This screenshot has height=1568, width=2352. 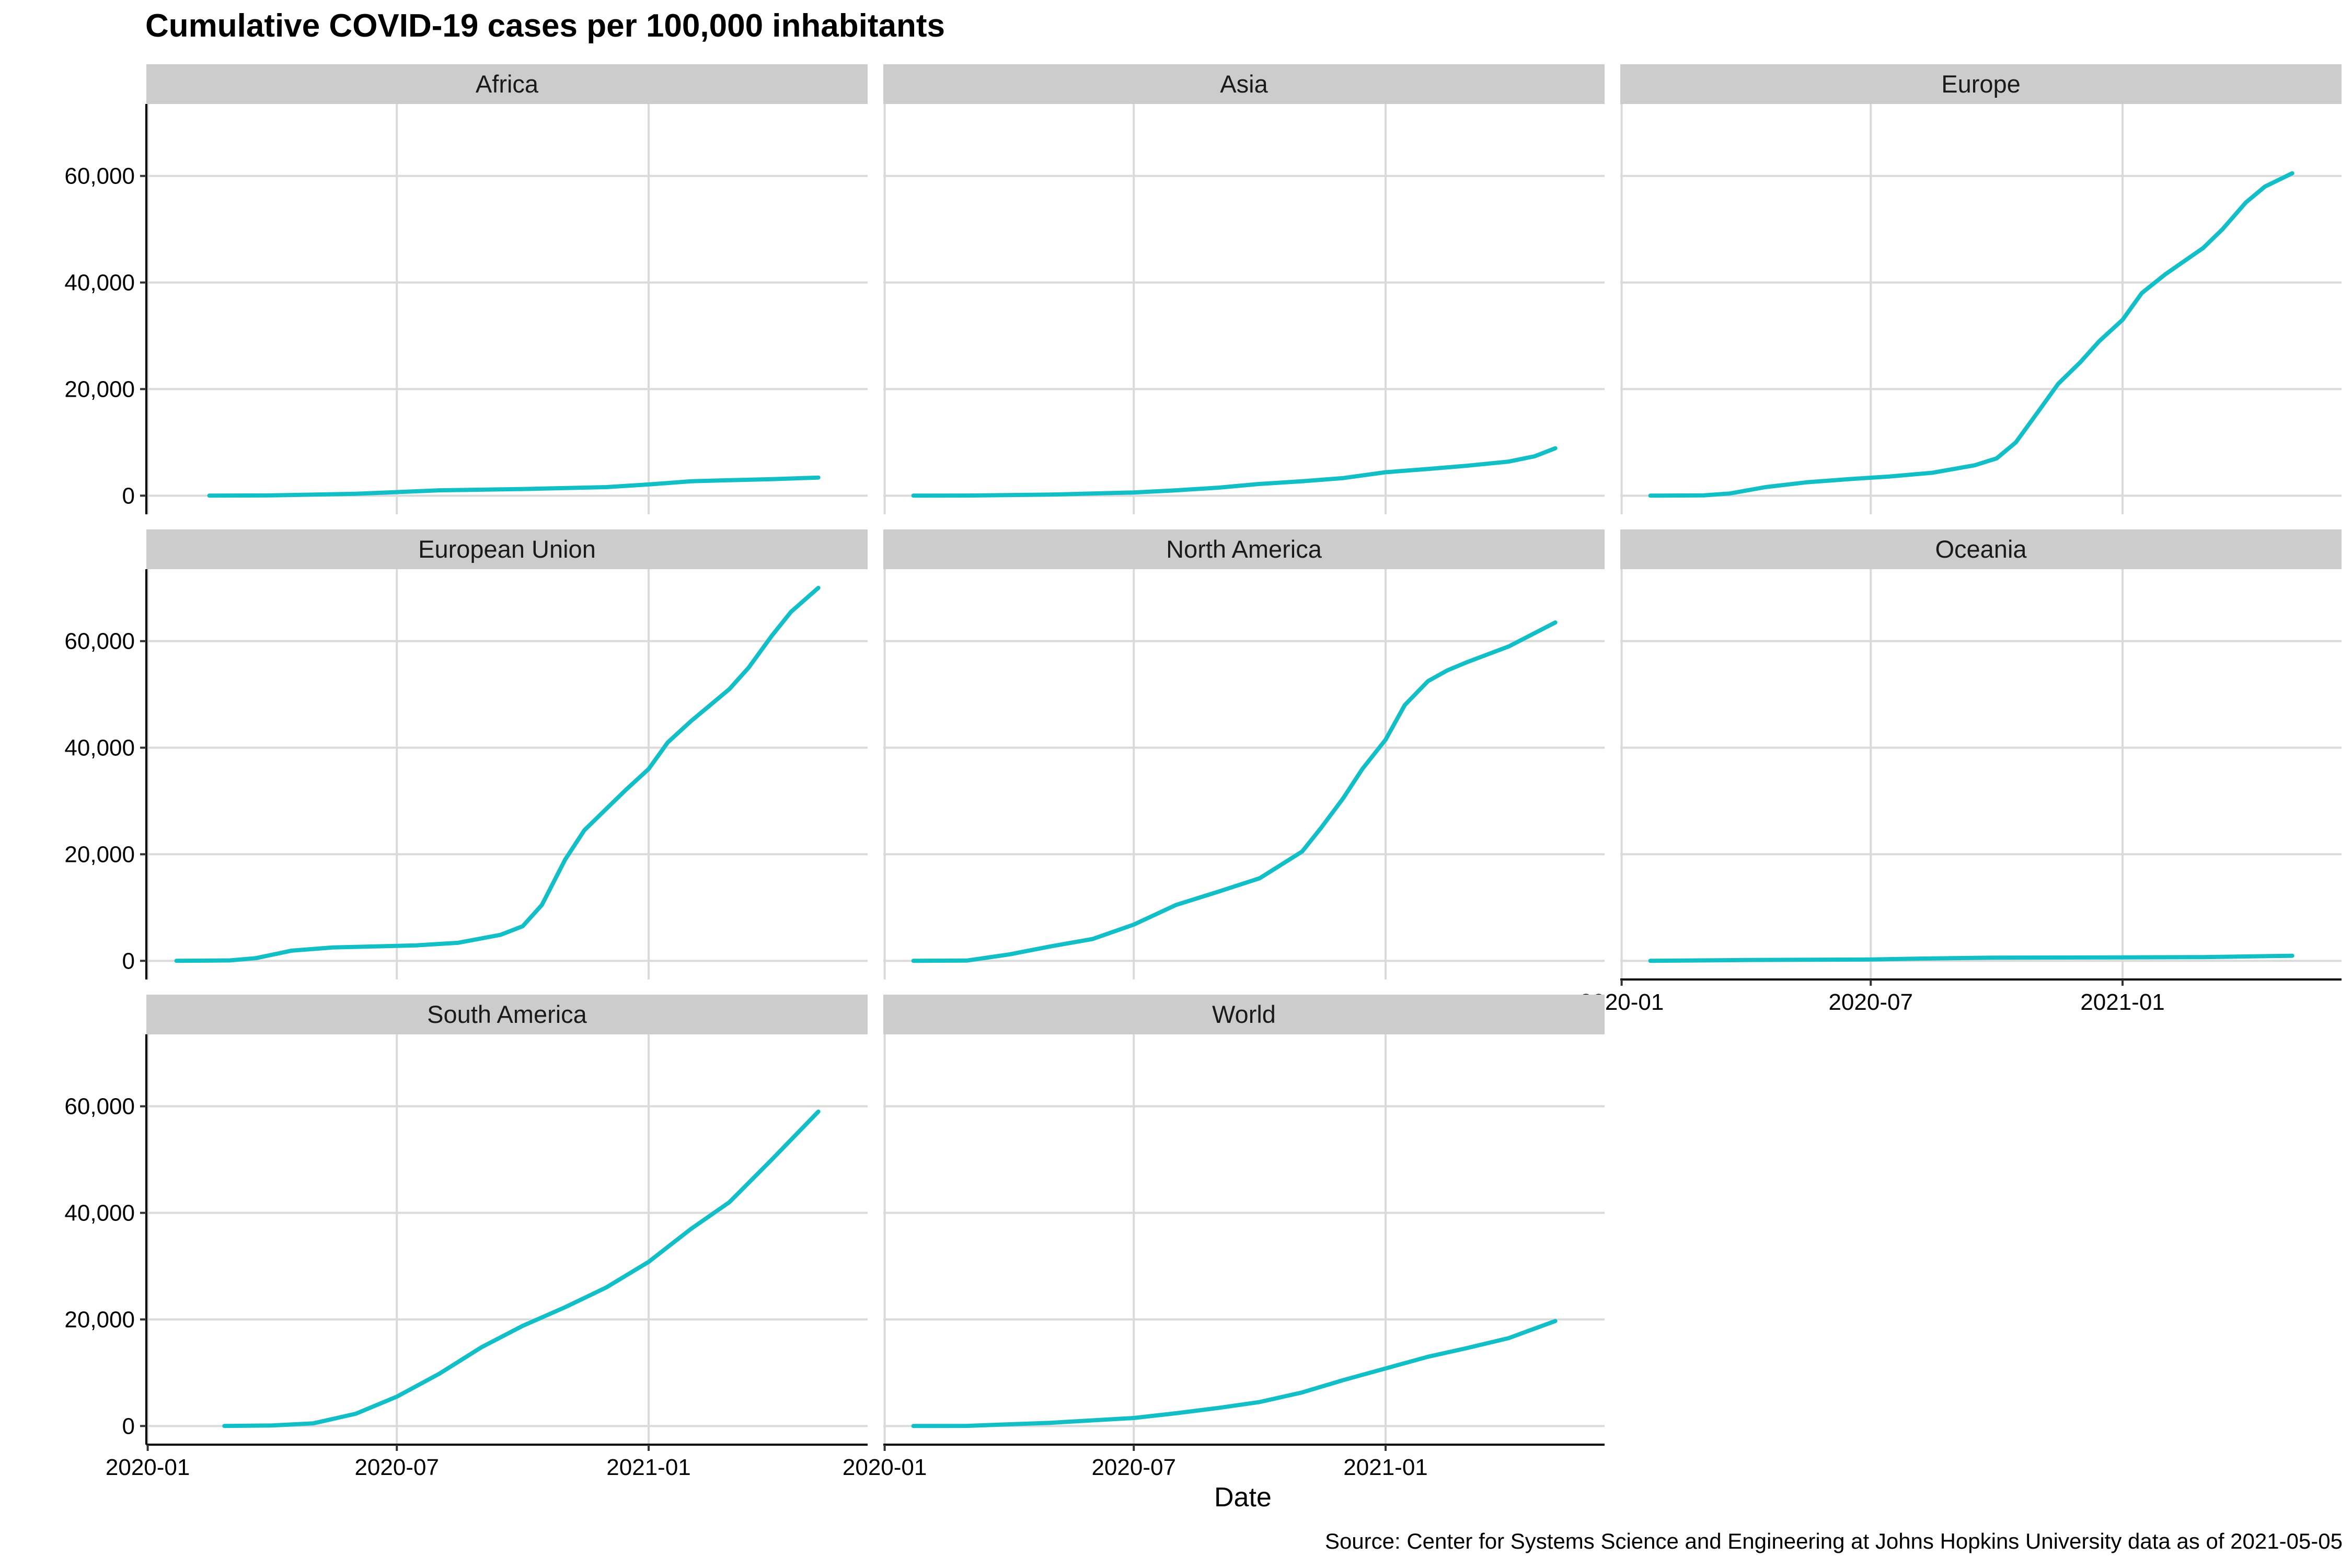 I want to click on facet-label: European Union, so click(x=507, y=549).